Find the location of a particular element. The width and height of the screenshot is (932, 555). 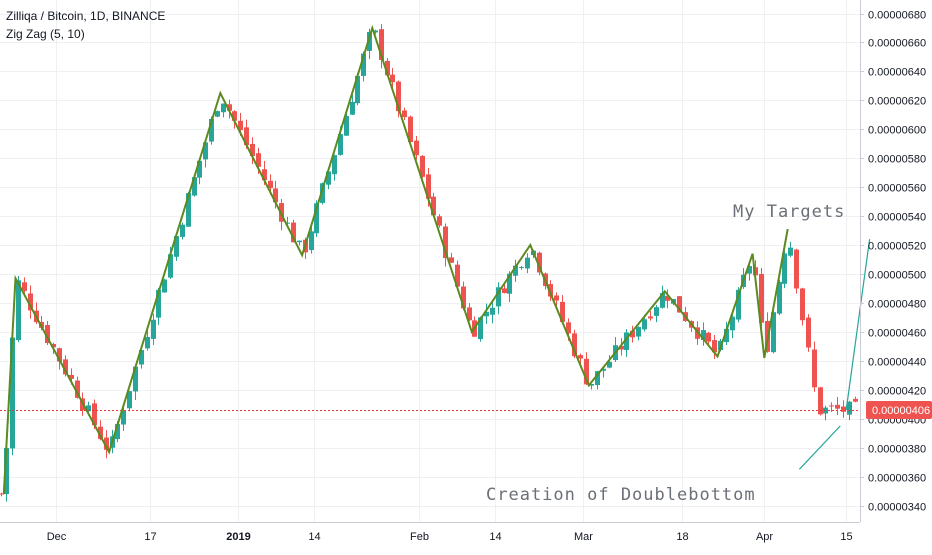

annotation-my-targets: My Targets is located at coordinates (789, 212).